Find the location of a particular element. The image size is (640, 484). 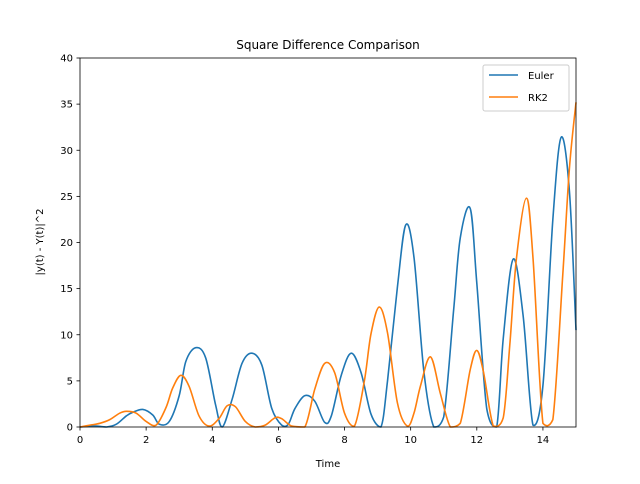

y-tick-label: 25 is located at coordinates (66, 197).